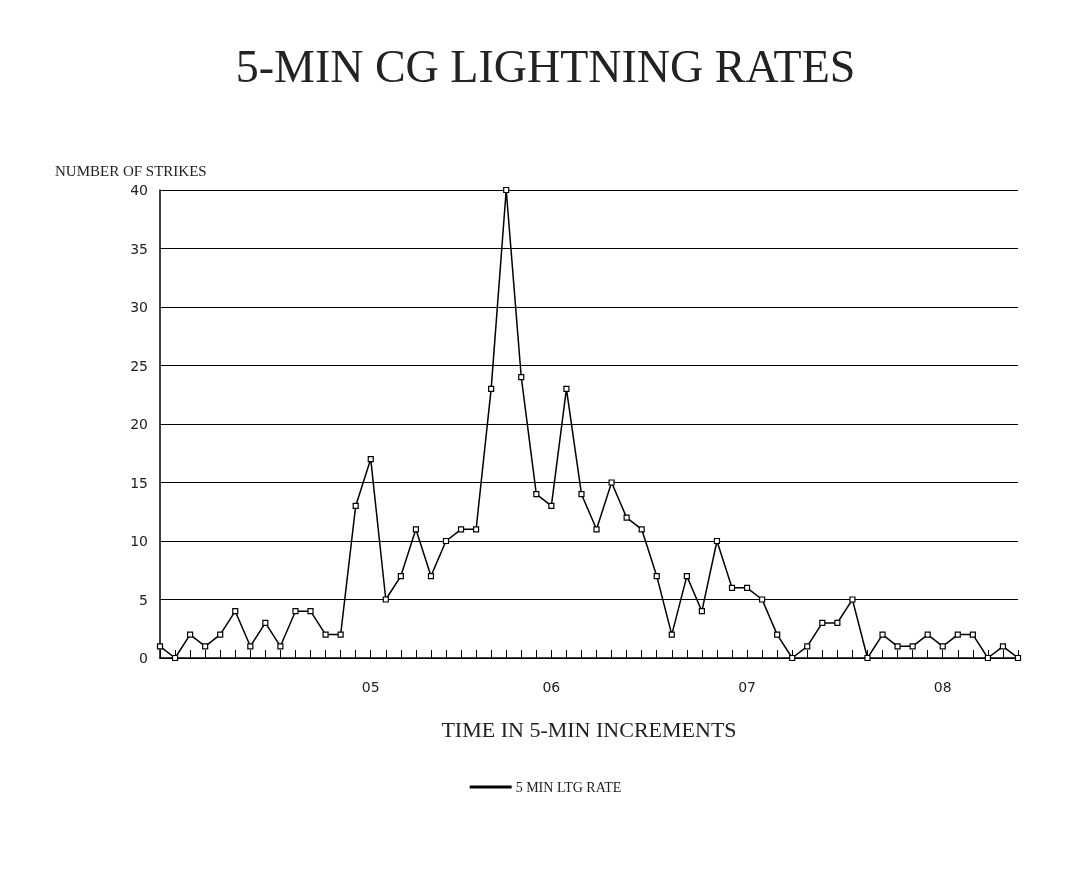 Image resolution: width=1091 pixels, height=869 pixels. I want to click on y-tick-label: 40, so click(139, 190).